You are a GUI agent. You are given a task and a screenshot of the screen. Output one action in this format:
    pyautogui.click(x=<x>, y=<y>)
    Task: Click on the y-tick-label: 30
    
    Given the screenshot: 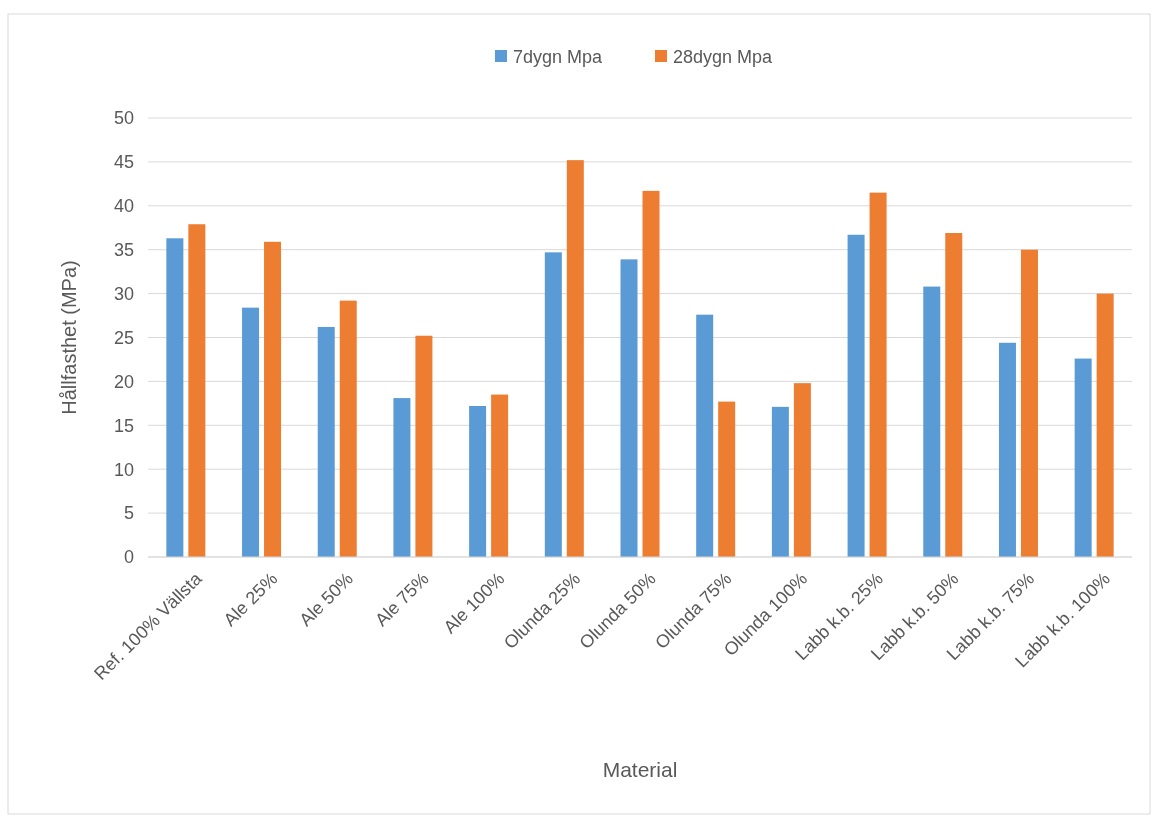 What is the action you would take?
    pyautogui.click(x=123, y=293)
    